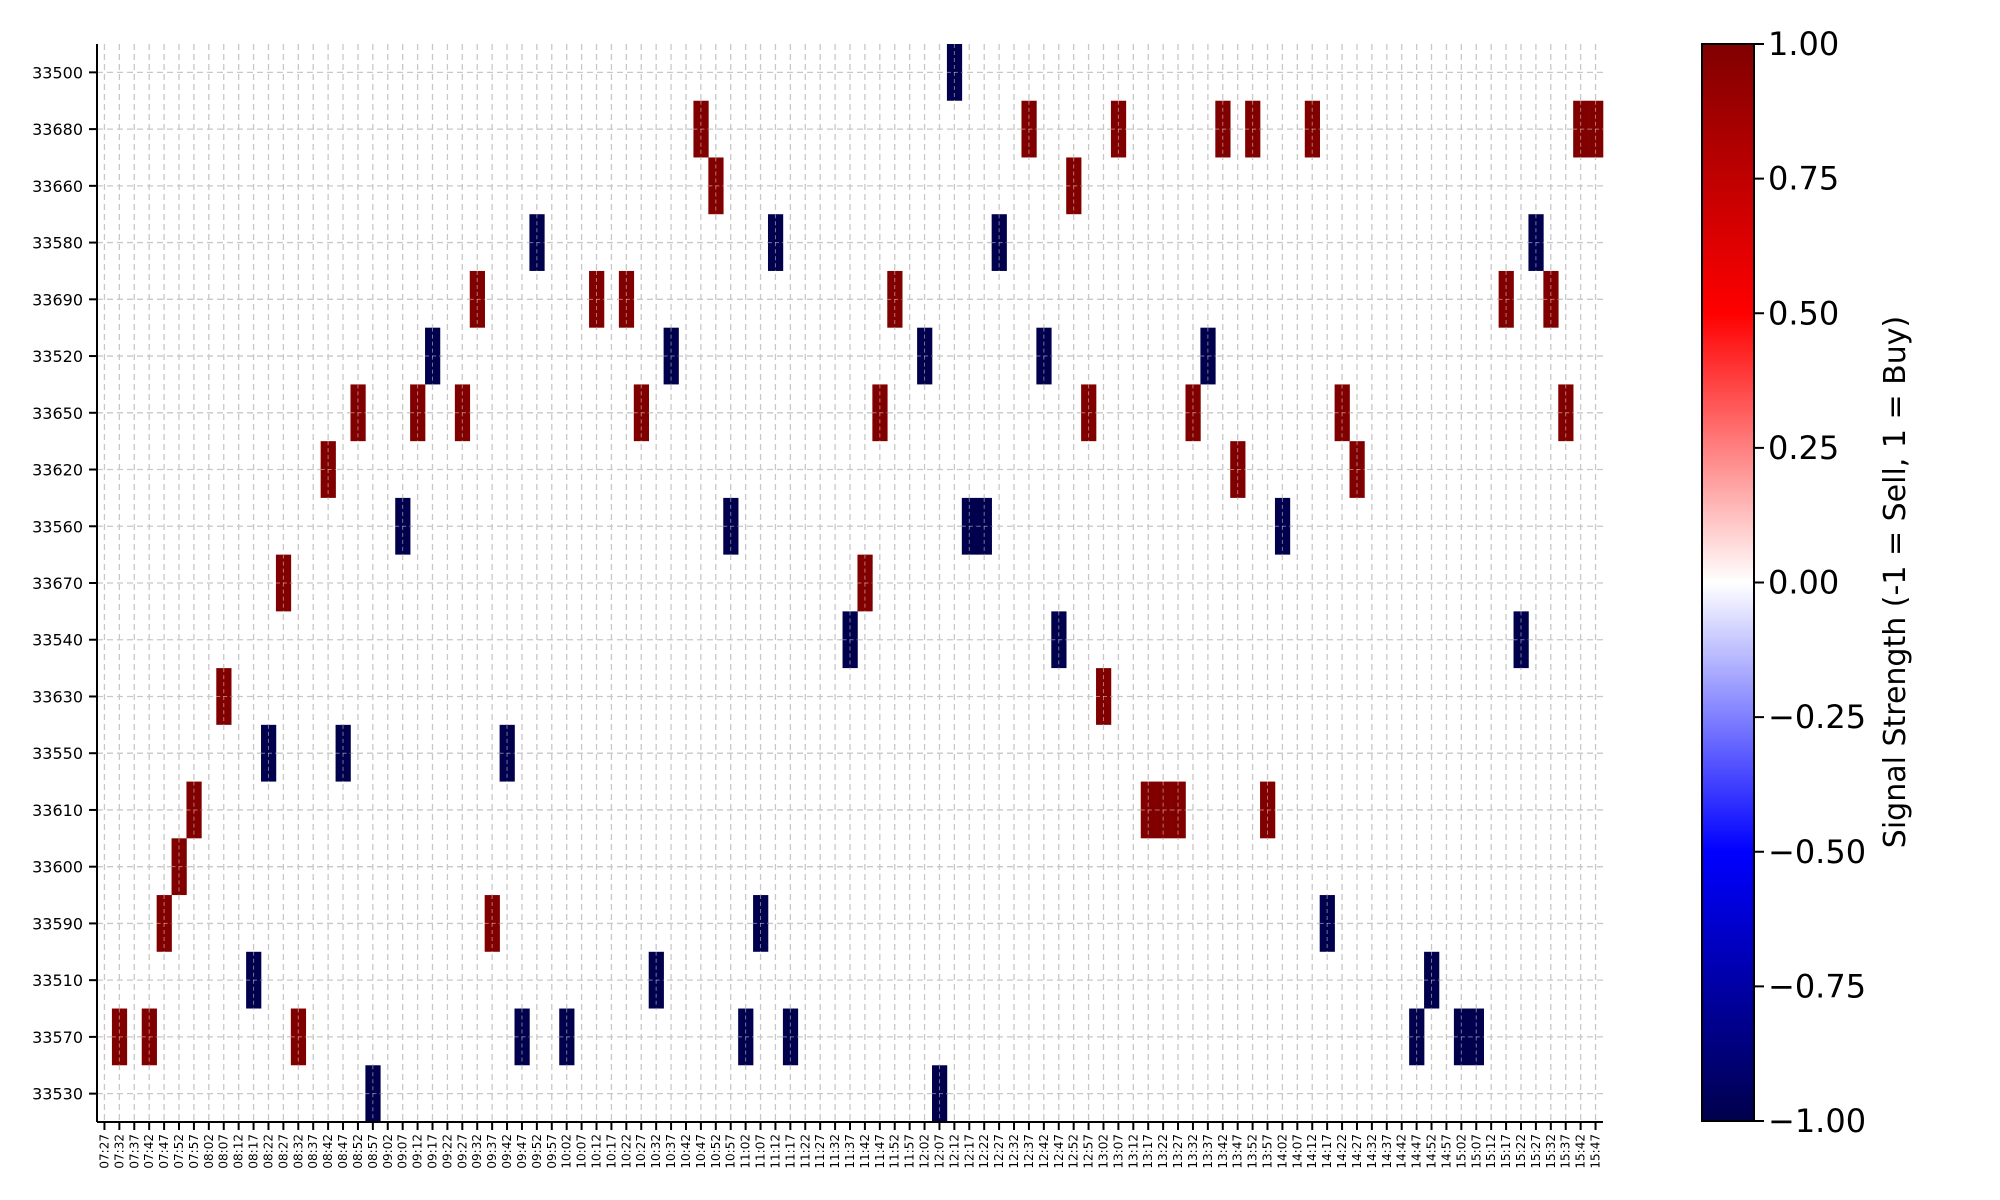  I want to click on x-tick-label: 08:57, so click(373, 1151).